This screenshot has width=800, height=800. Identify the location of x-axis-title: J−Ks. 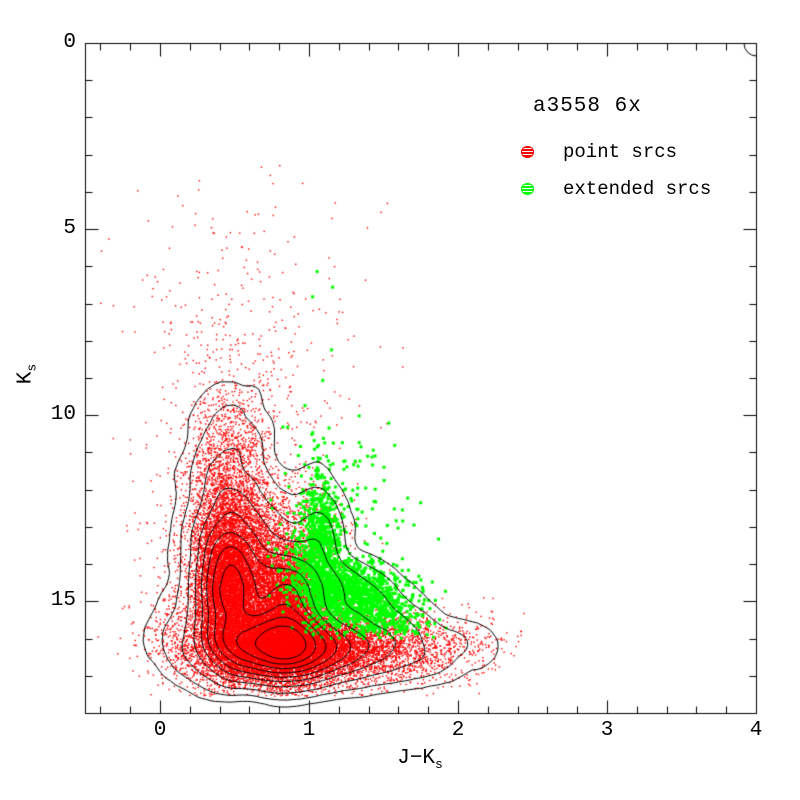
(420, 759).